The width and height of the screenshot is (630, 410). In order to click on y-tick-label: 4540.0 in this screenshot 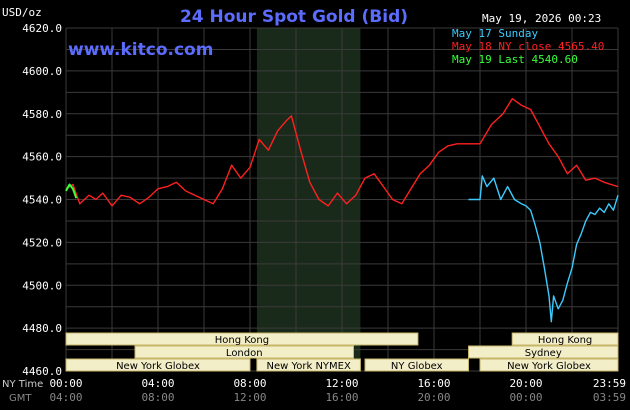, I will do `click(42, 200)`.